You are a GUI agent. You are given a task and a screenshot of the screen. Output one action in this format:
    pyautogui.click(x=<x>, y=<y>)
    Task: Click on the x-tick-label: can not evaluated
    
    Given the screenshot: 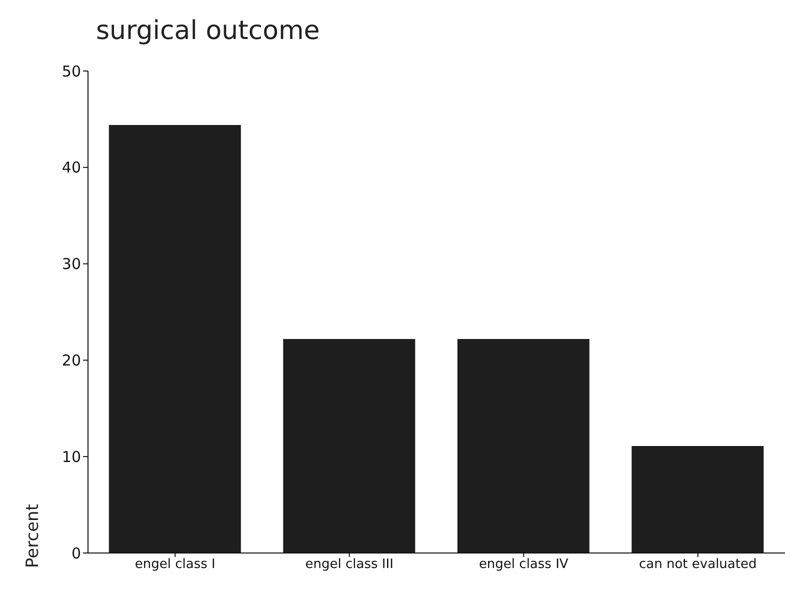 What is the action you would take?
    pyautogui.click(x=698, y=564)
    